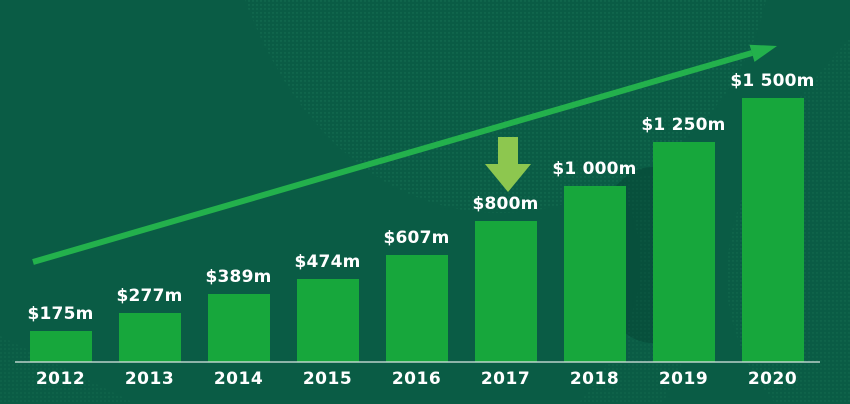 Image resolution: width=850 pixels, height=404 pixels. I want to click on bar-2013, so click(149, 337).